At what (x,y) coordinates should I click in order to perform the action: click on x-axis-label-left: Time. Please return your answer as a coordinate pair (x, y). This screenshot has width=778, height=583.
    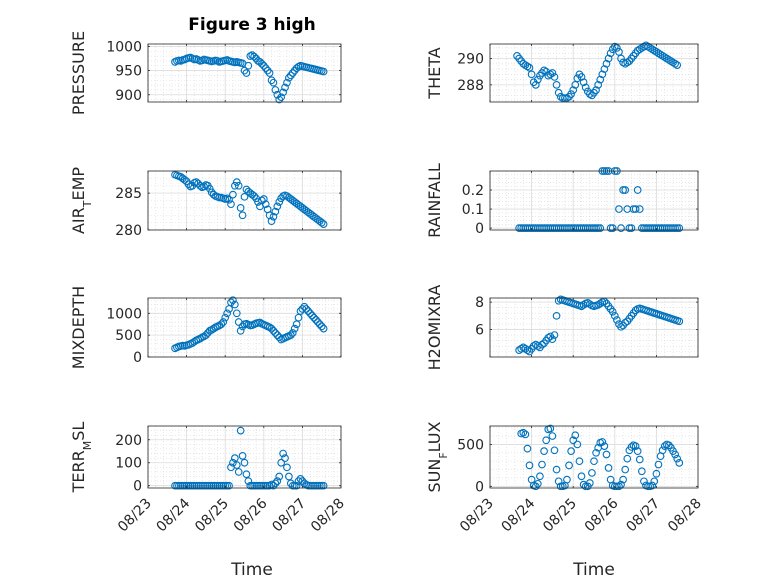
    Looking at the image, I should click on (251, 570).